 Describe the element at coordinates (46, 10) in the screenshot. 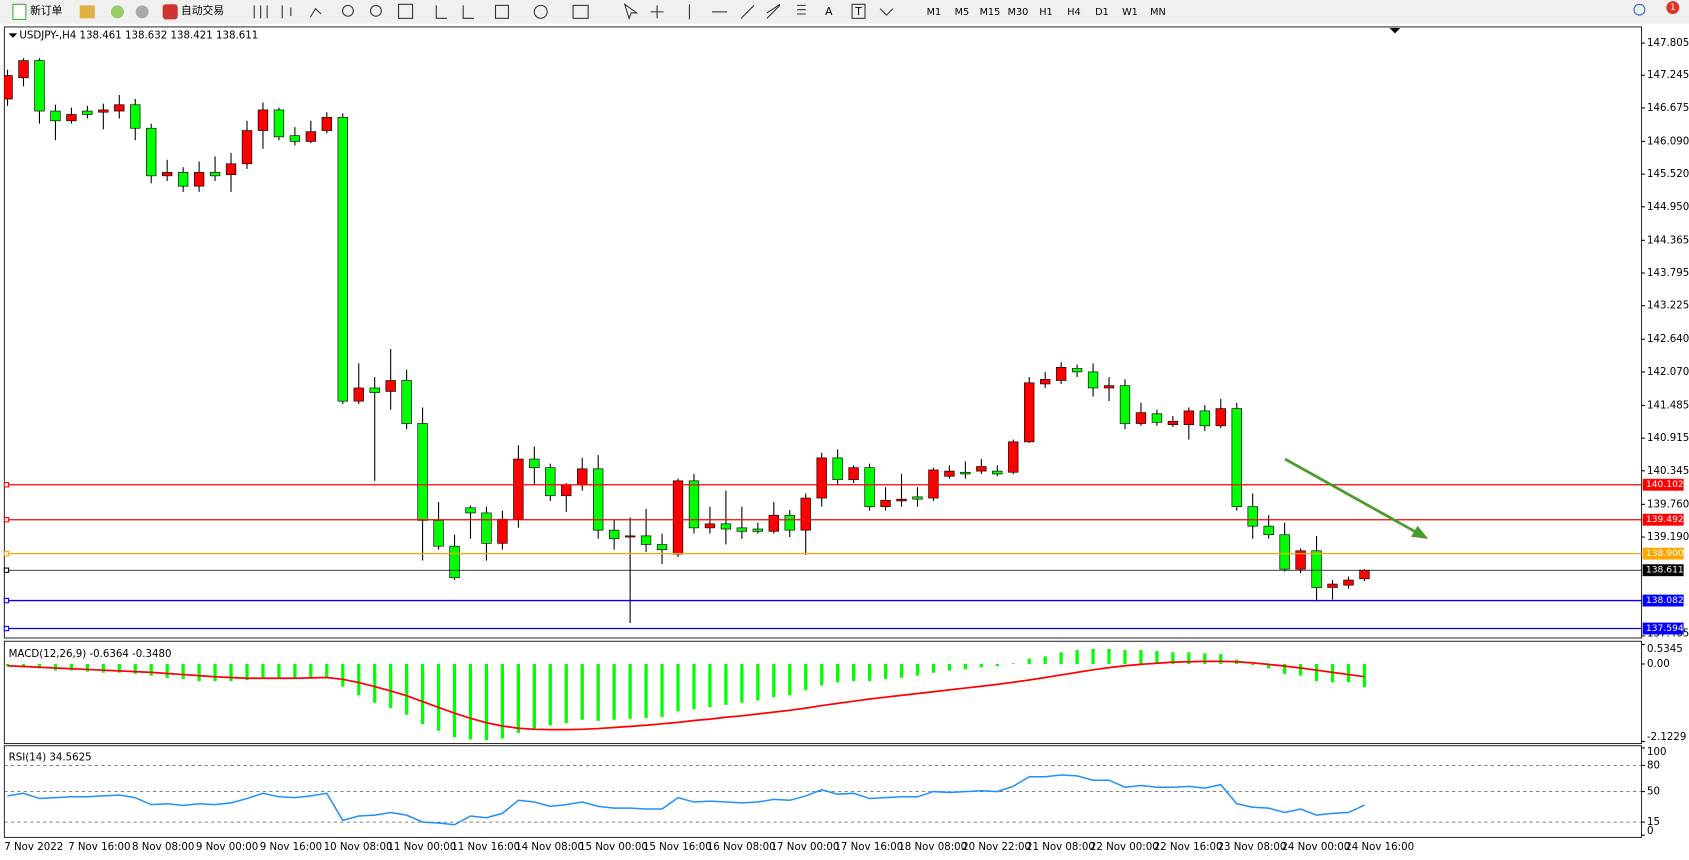

I see `new-order-button: 新订单` at that location.